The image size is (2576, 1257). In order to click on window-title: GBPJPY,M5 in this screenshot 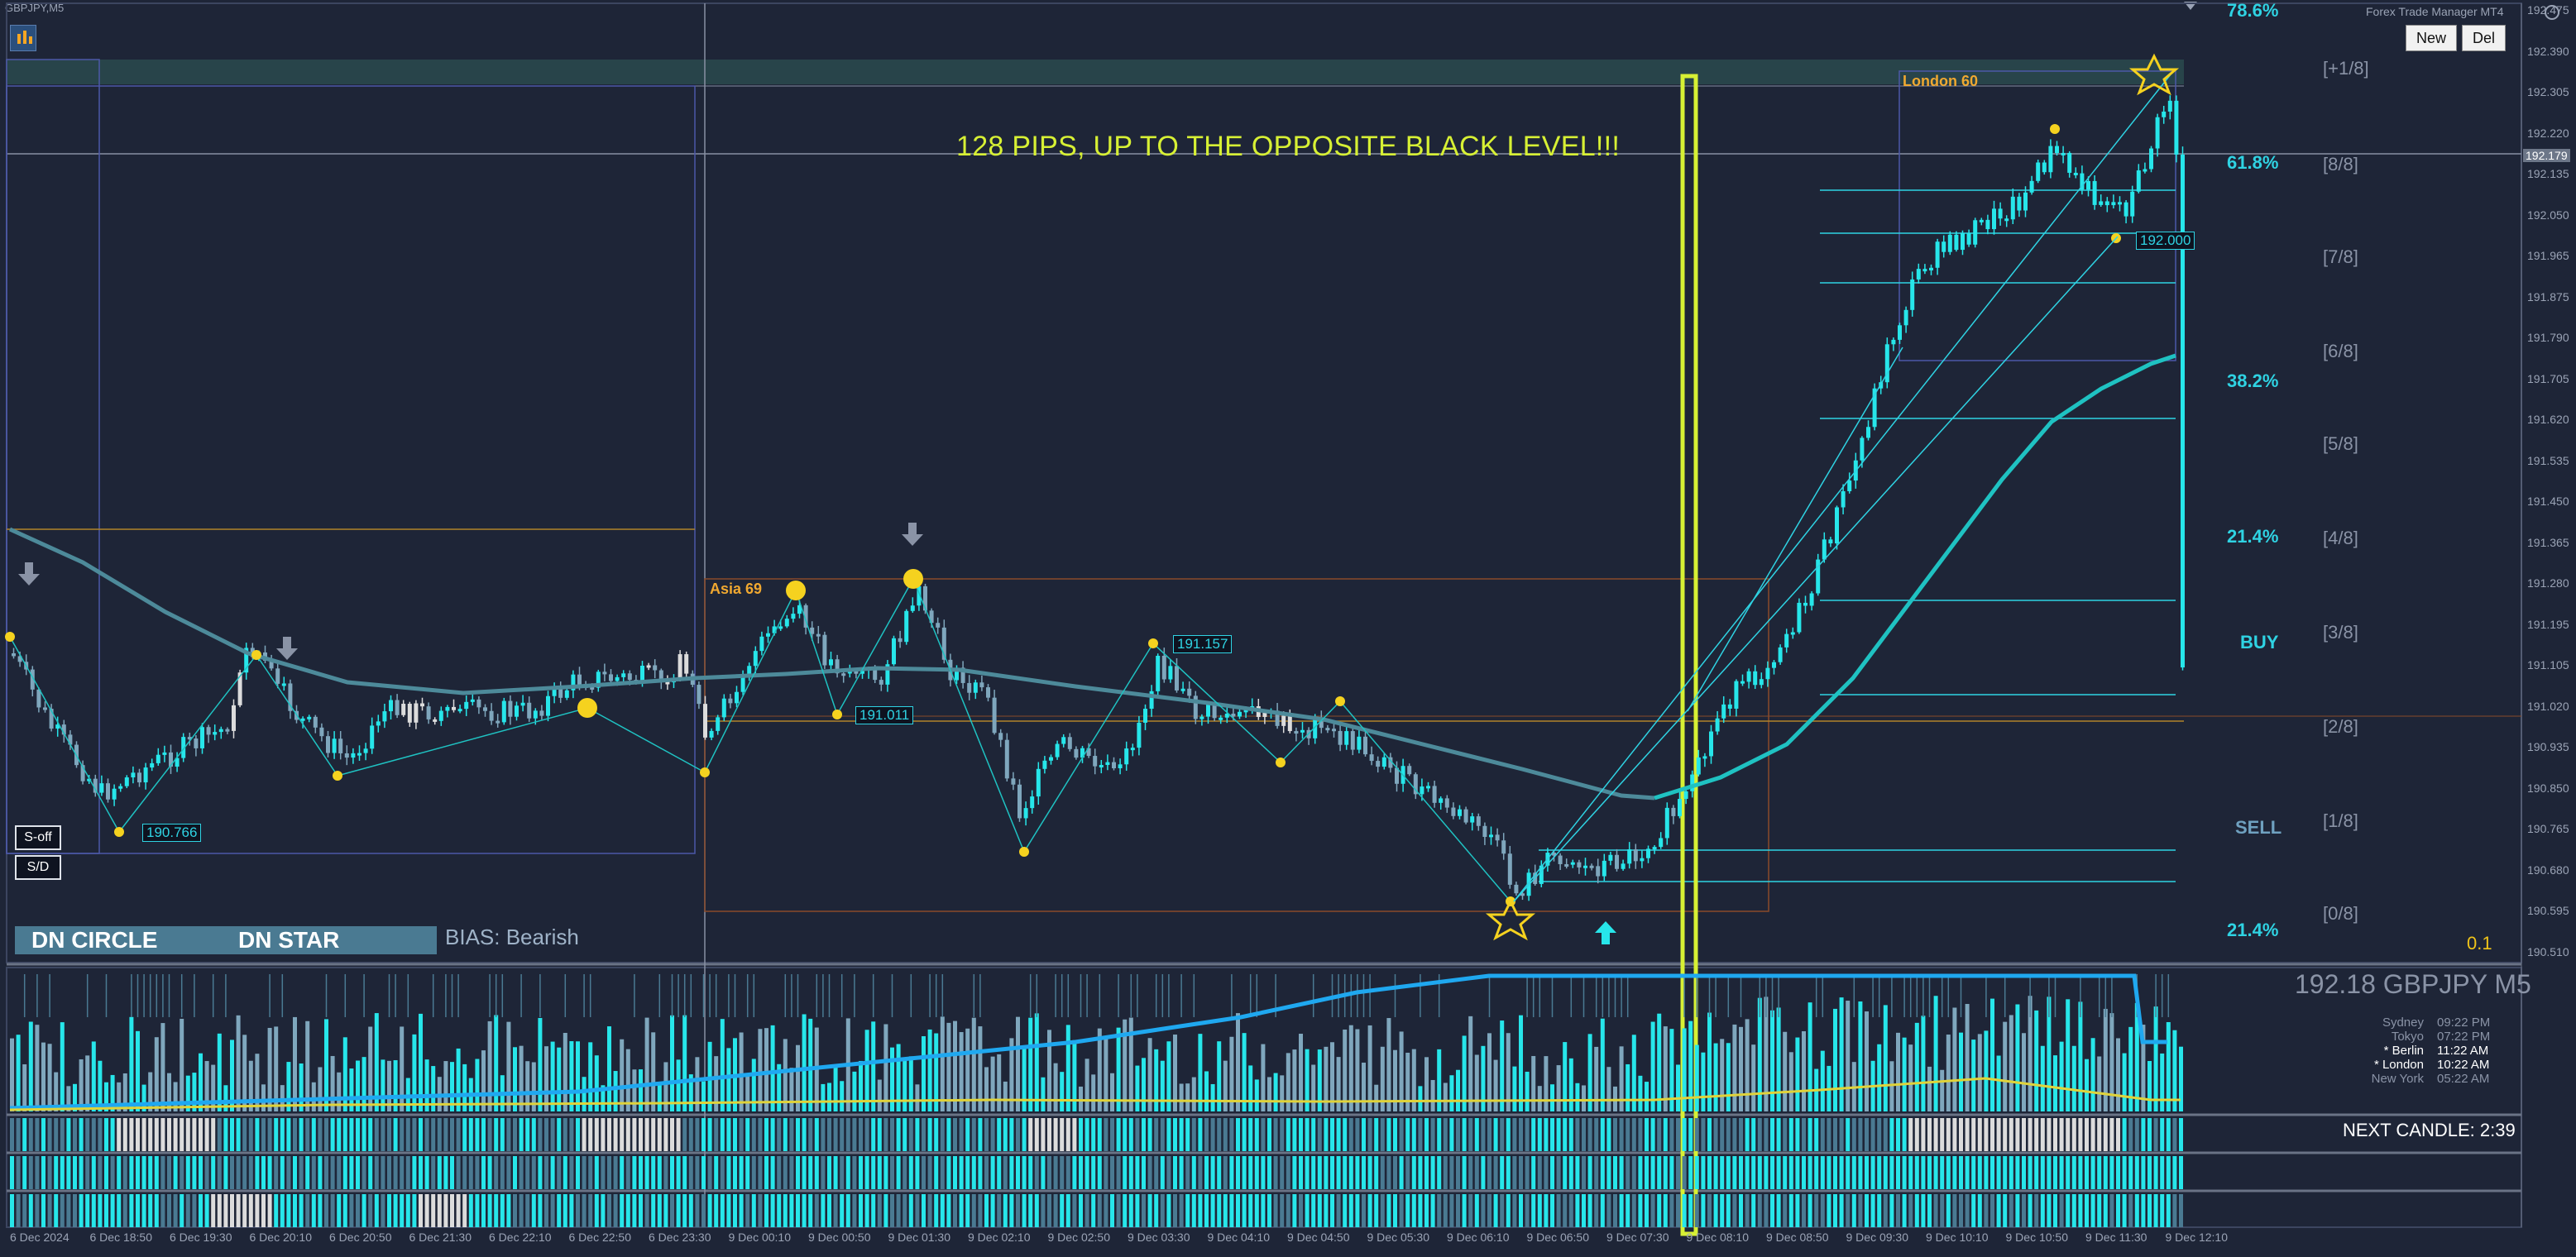, I will do `click(35, 8)`.